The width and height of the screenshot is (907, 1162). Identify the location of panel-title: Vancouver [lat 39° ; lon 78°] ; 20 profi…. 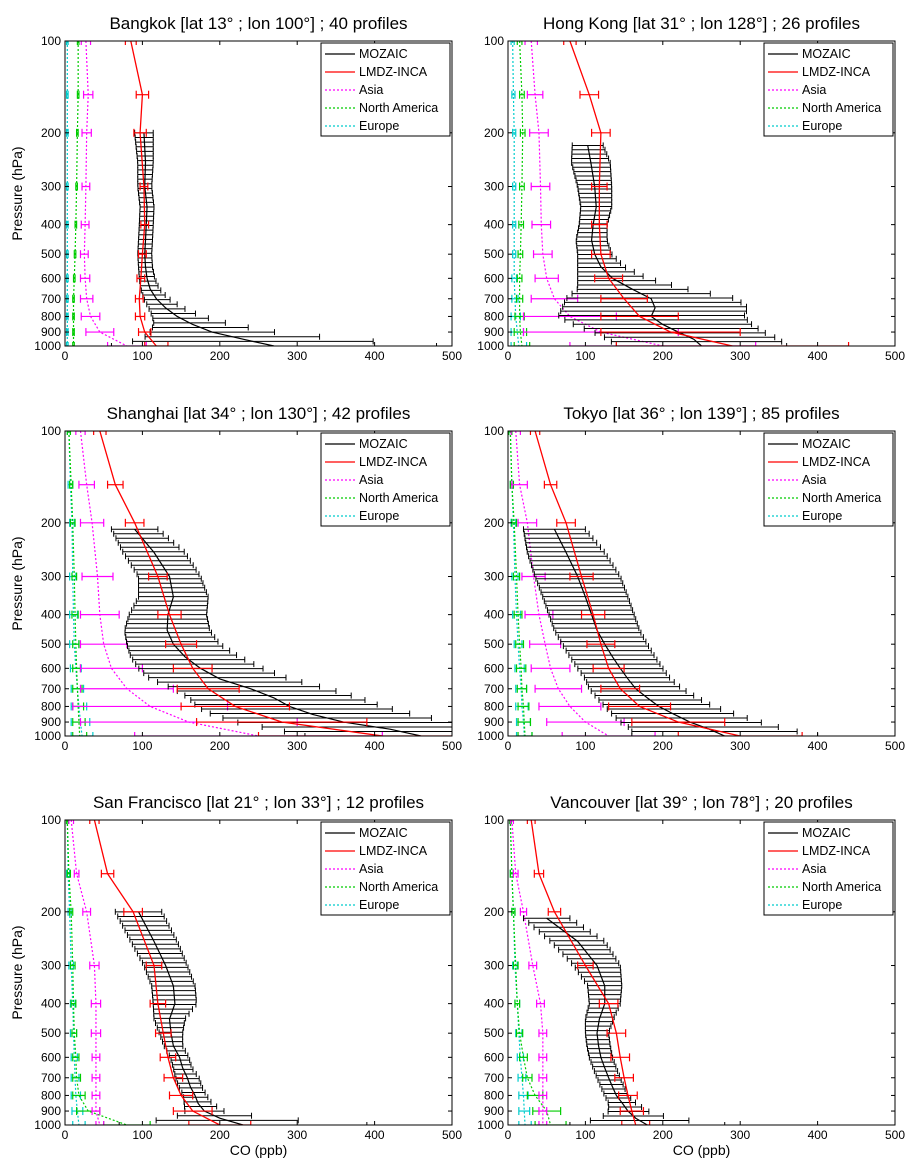
(701, 802).